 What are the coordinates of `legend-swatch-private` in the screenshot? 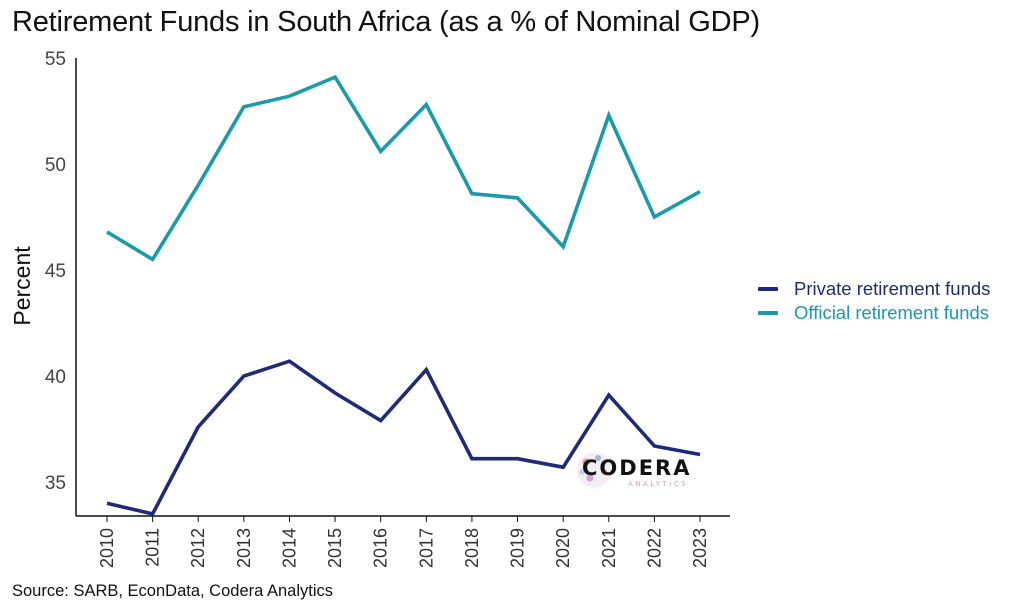 It's located at (768, 289).